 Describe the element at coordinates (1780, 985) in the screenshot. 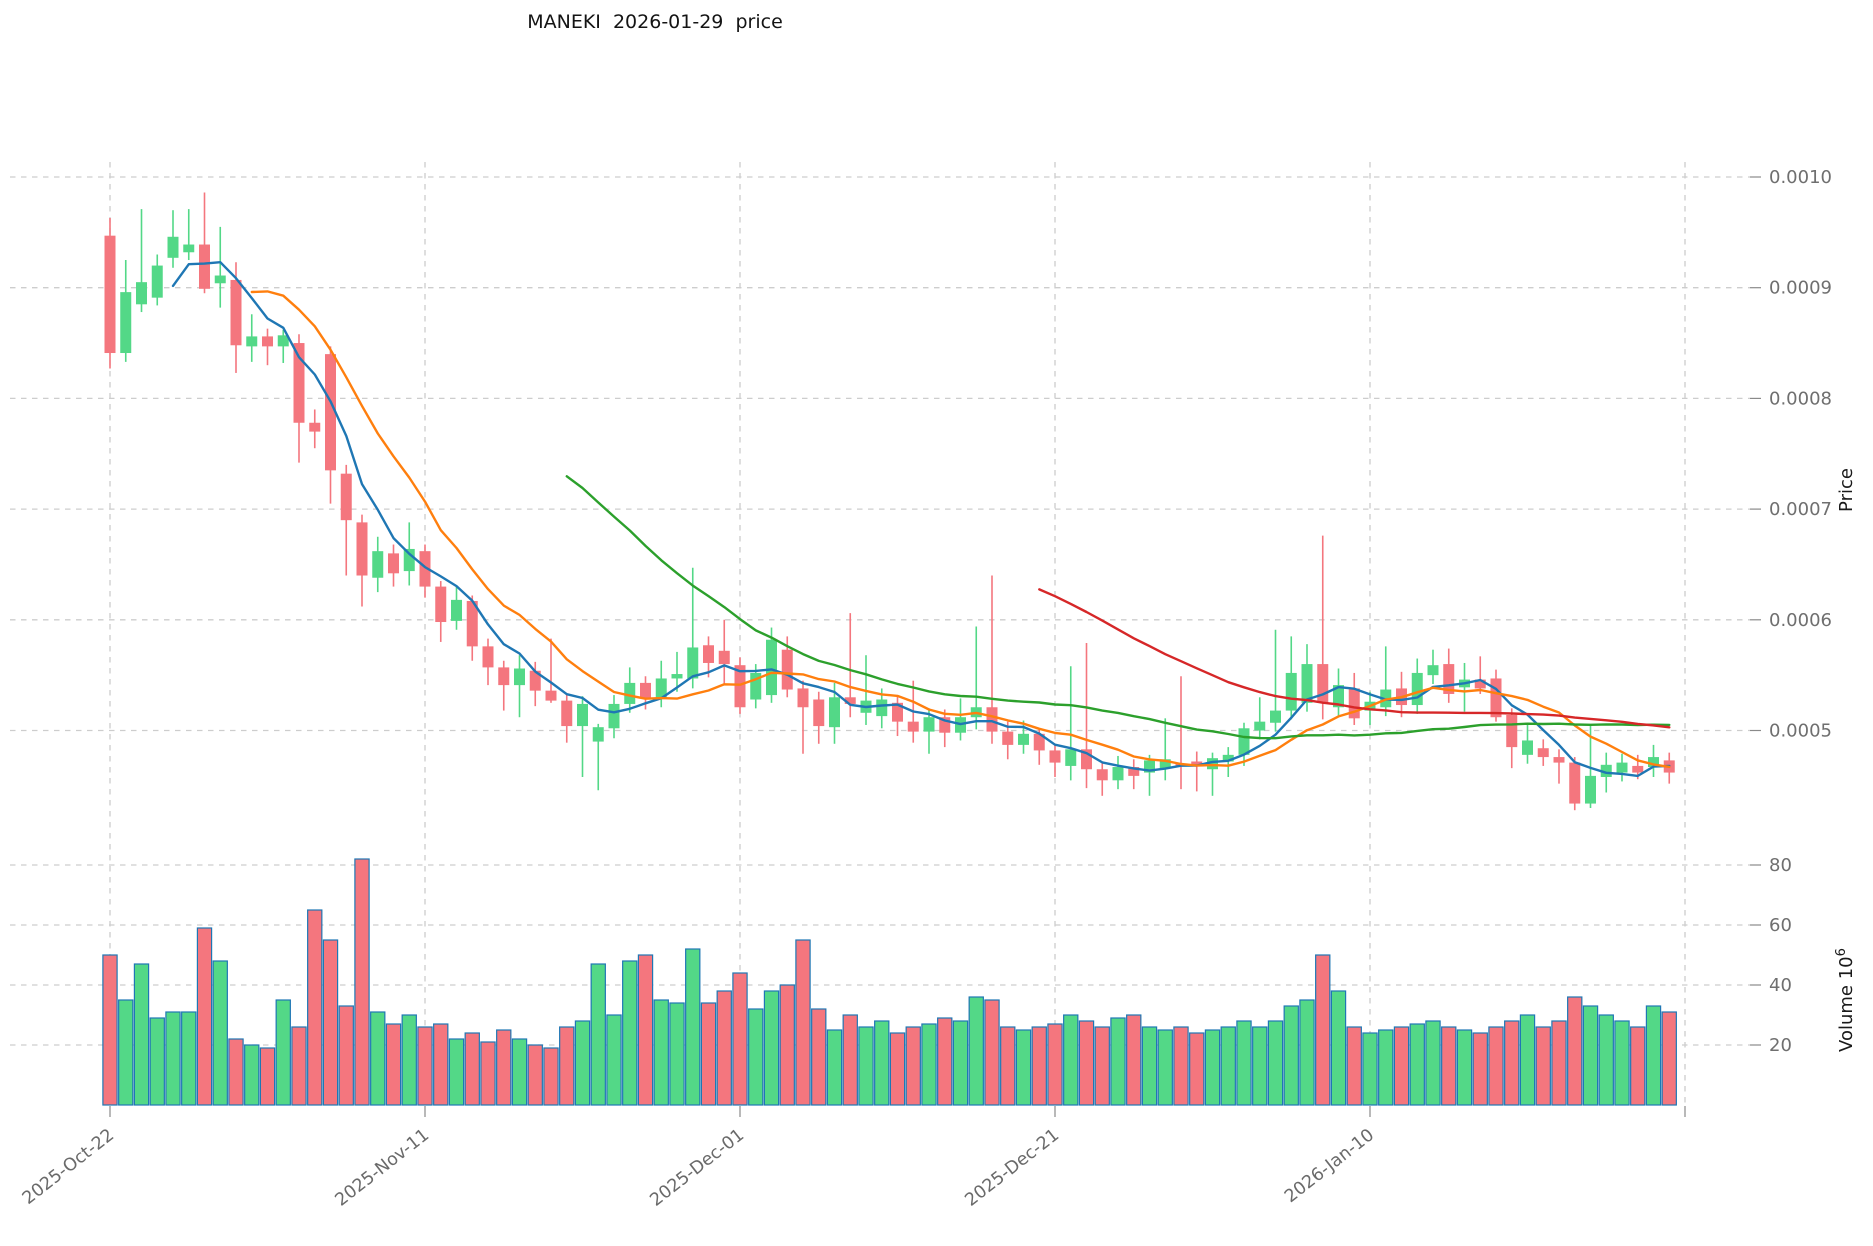

I see `volume-tick-label: 40` at that location.